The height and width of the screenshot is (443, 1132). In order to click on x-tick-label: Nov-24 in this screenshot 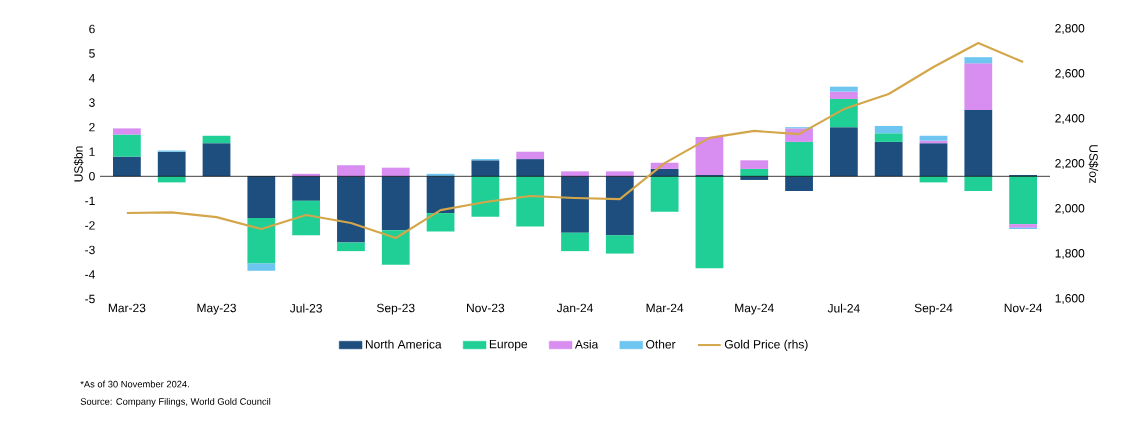, I will do `click(1023, 308)`.